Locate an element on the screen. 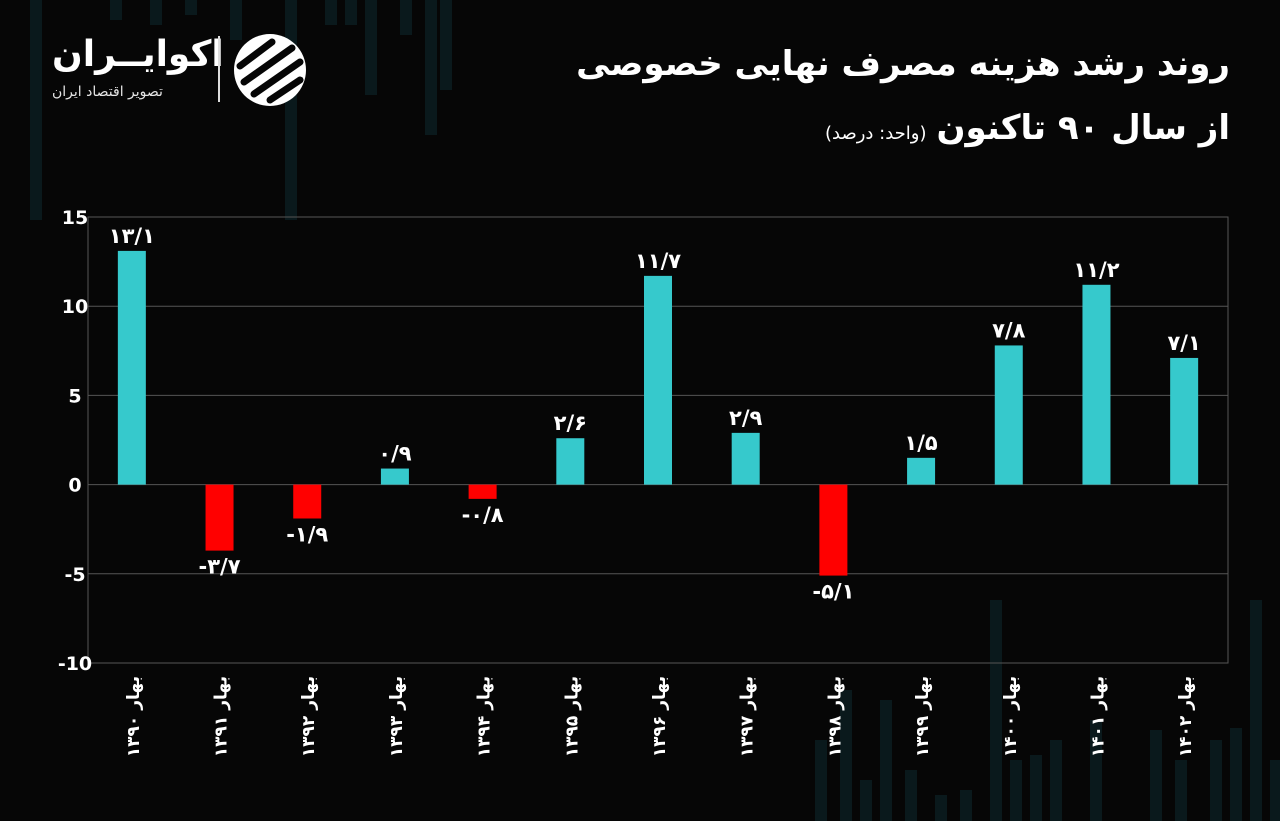 This screenshot has height=821, width=1280. chart-title-line2: از سال ۹۰ تاکنون is located at coordinates (1083, 128).